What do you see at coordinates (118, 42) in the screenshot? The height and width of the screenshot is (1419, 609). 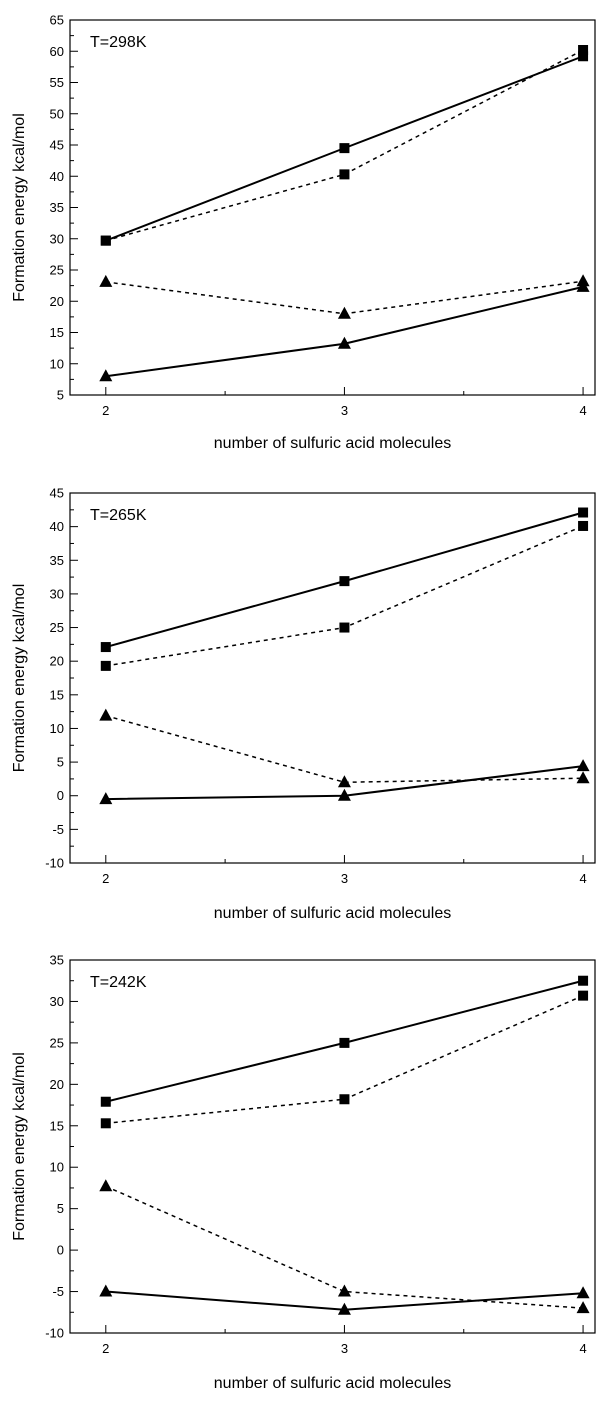 I see `temperature-label: T=298K` at bounding box center [118, 42].